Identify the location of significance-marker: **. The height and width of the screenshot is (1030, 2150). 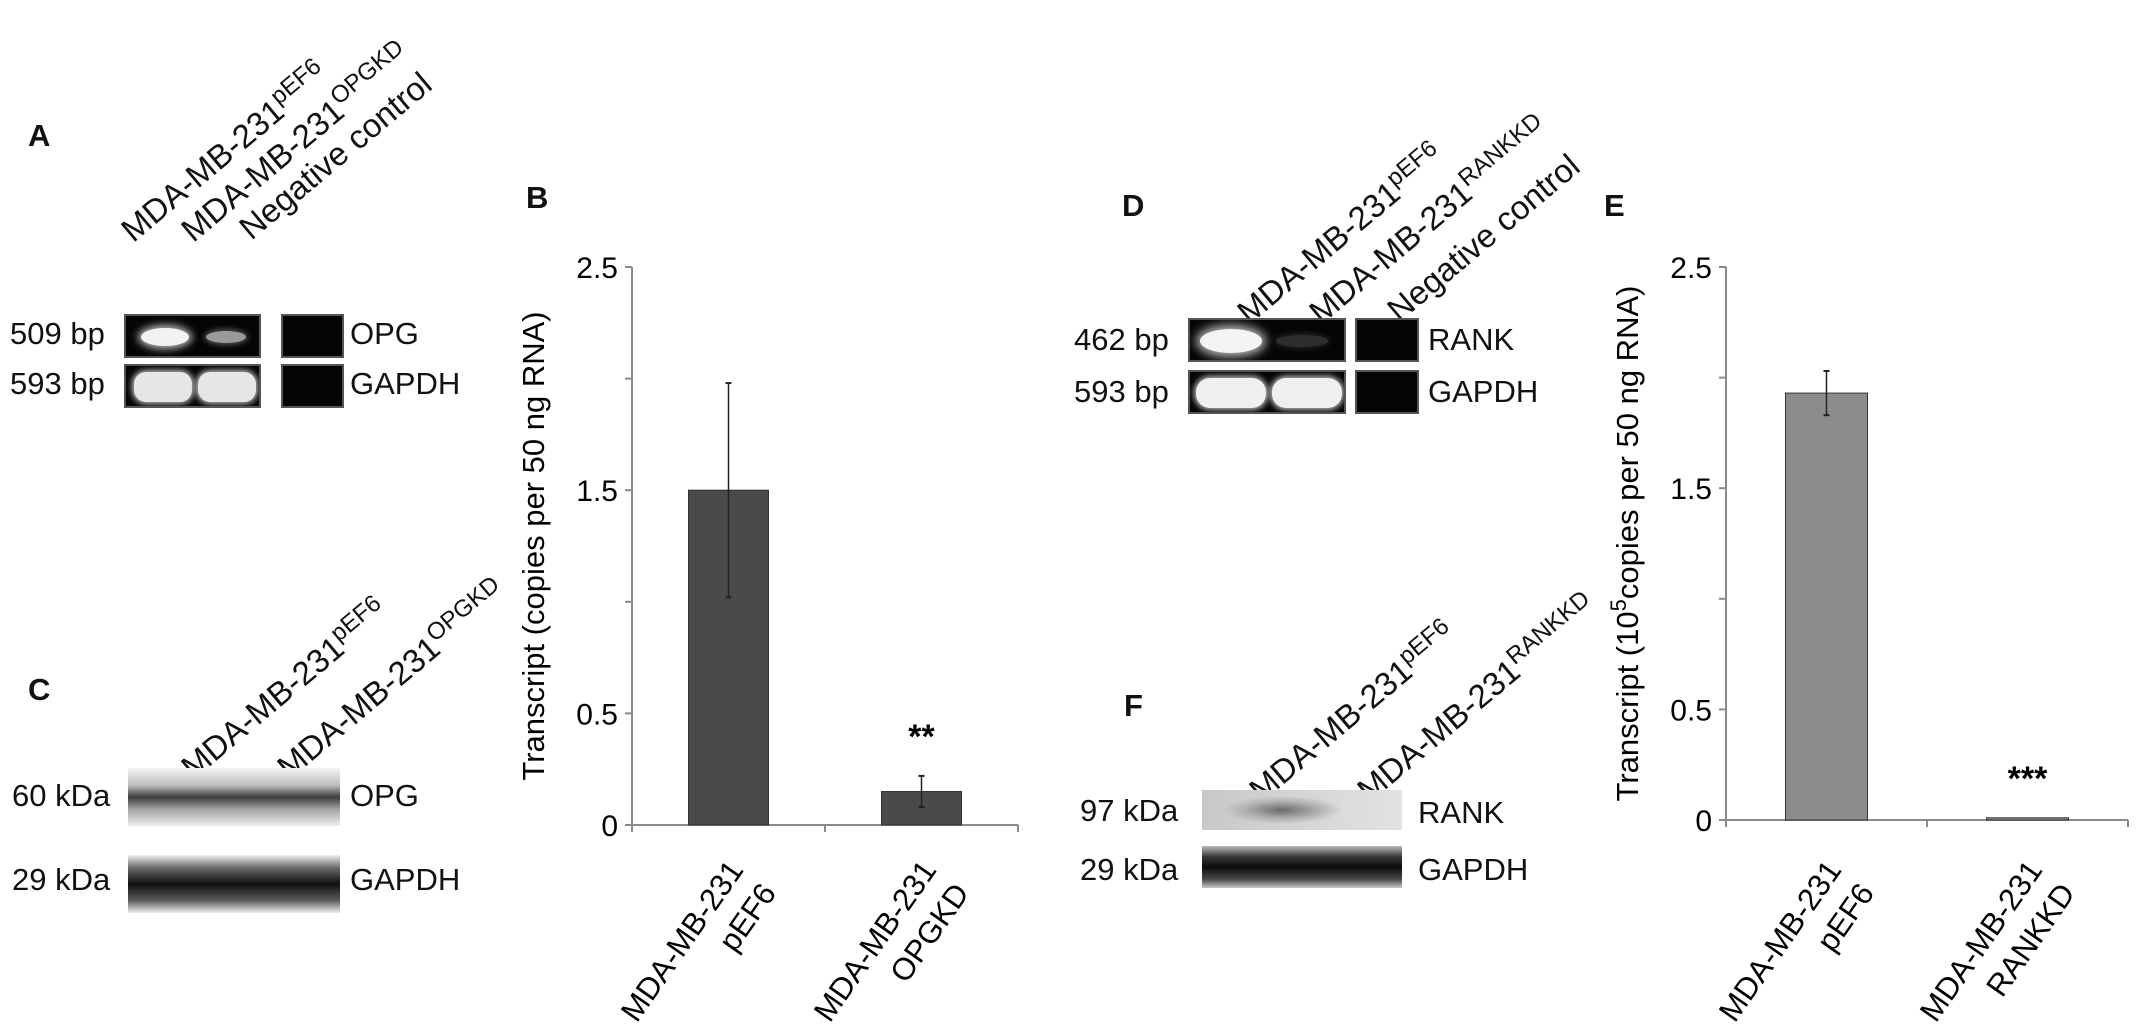
(921, 737).